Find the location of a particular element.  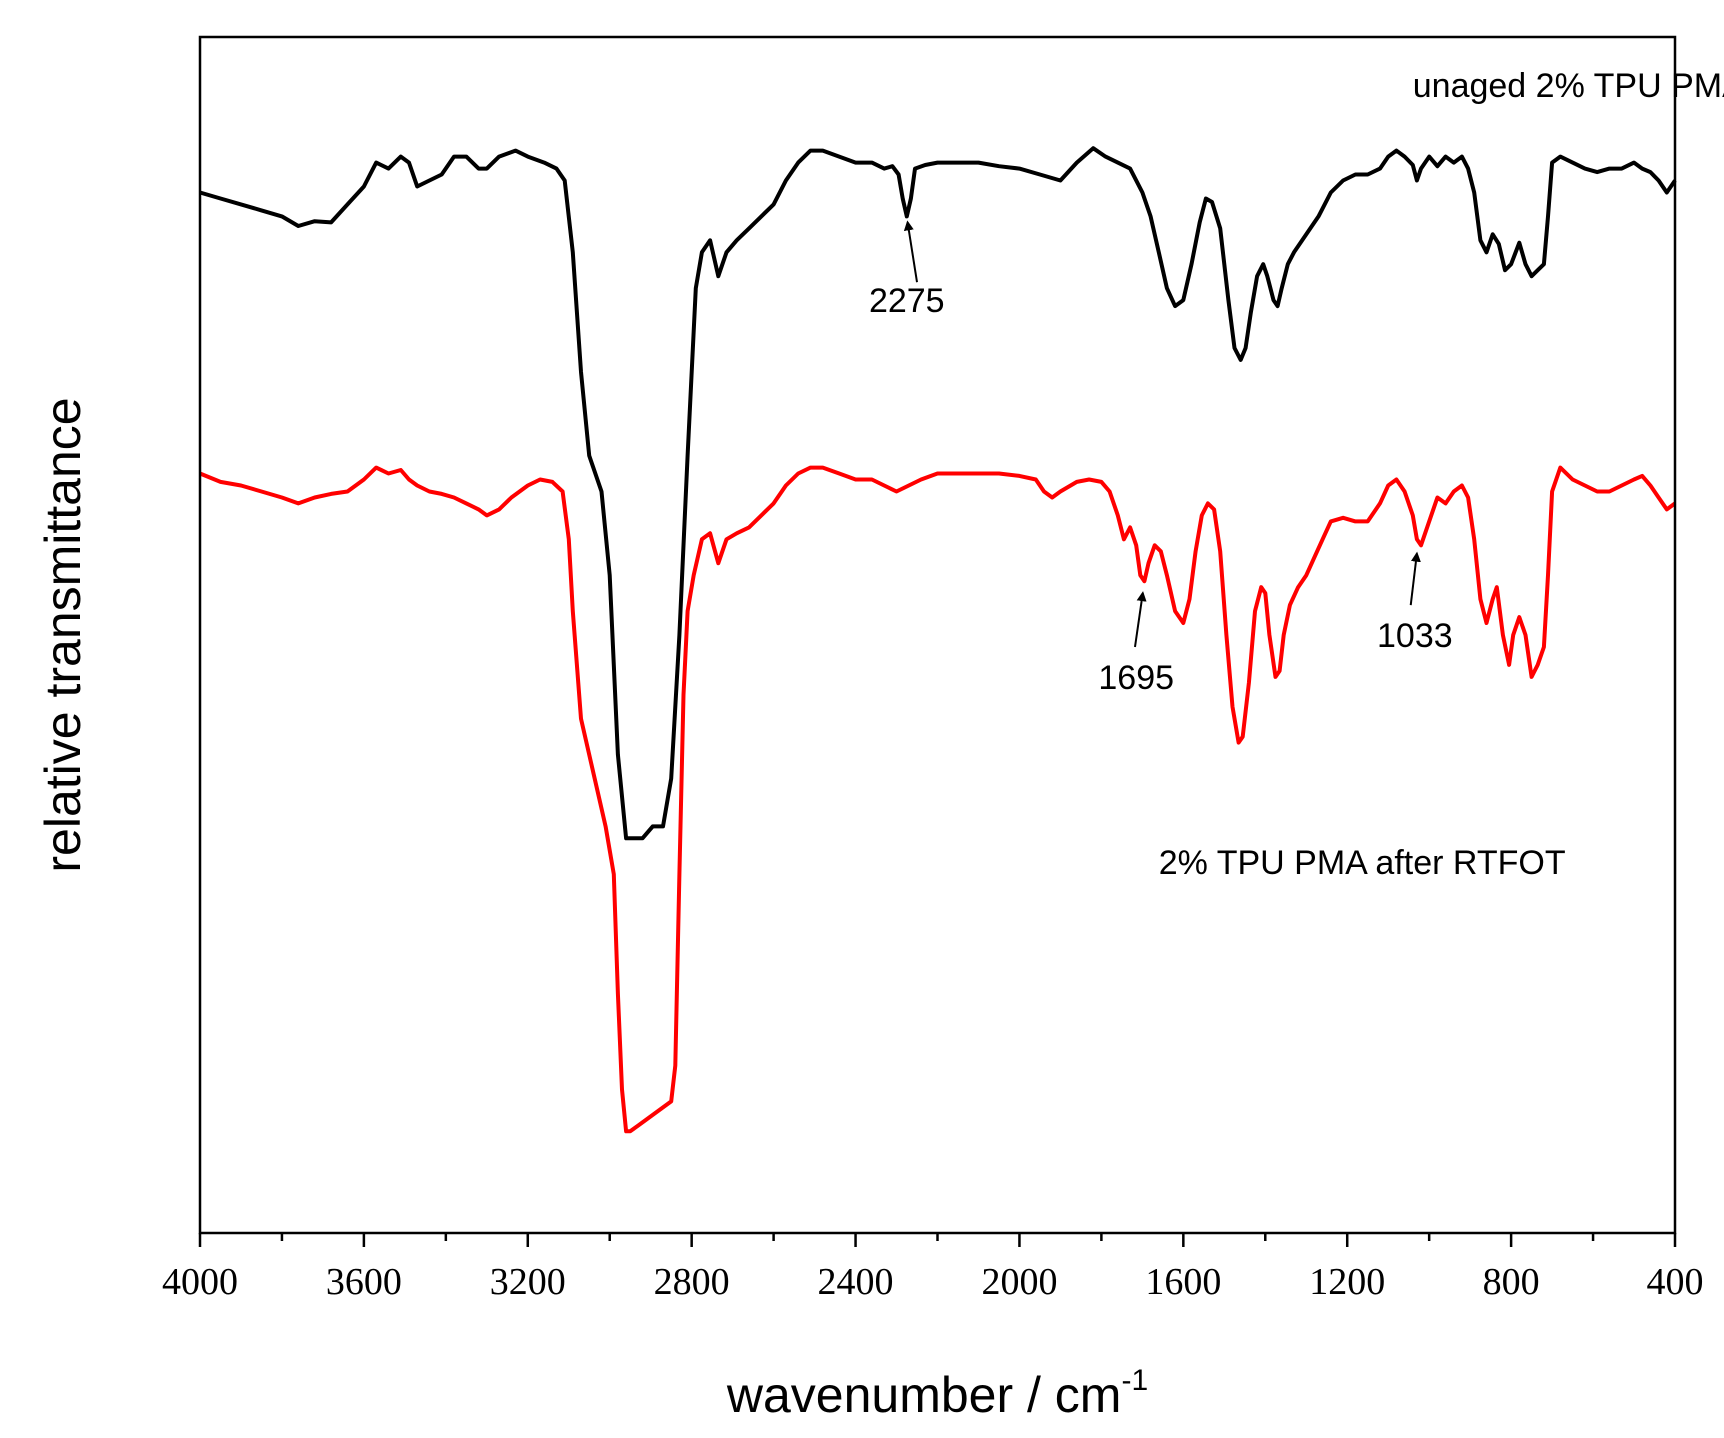

x-axis-title-superscript: -1 is located at coordinates (1134, 1380).